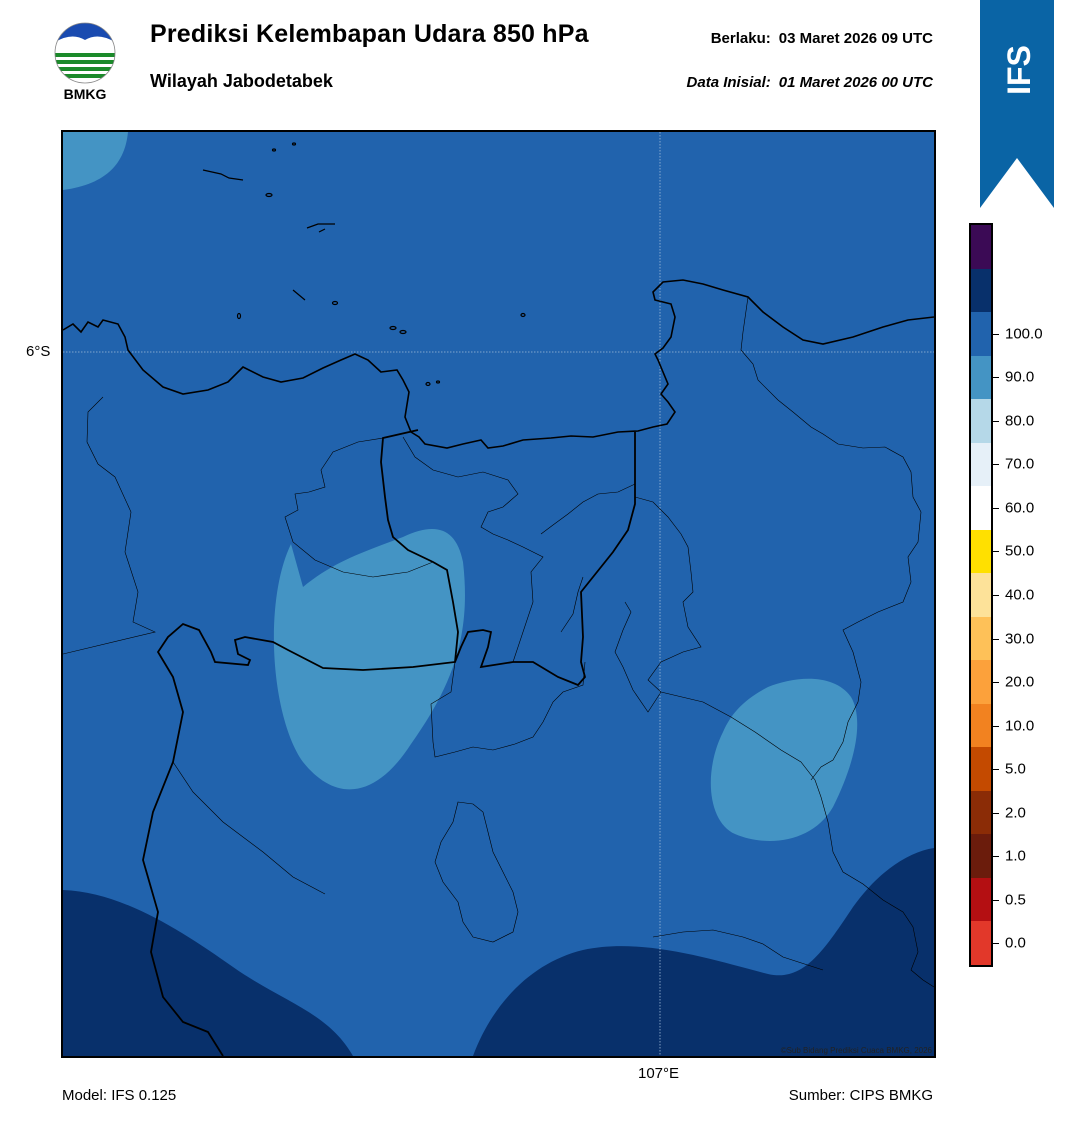 This screenshot has width=1081, height=1128. I want to click on colorbar-label: 30.0, so click(1020, 639).